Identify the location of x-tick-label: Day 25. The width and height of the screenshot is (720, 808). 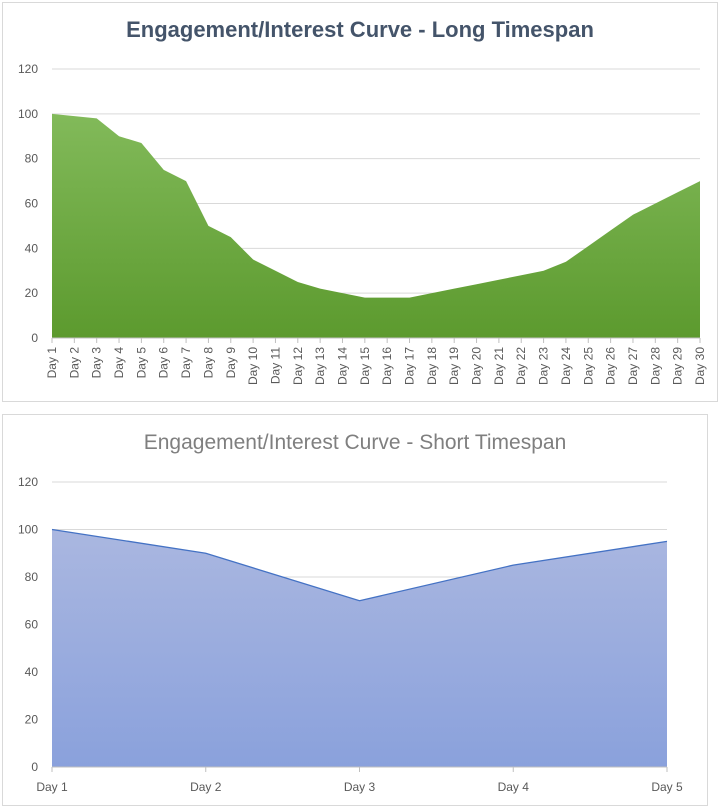
(588, 366).